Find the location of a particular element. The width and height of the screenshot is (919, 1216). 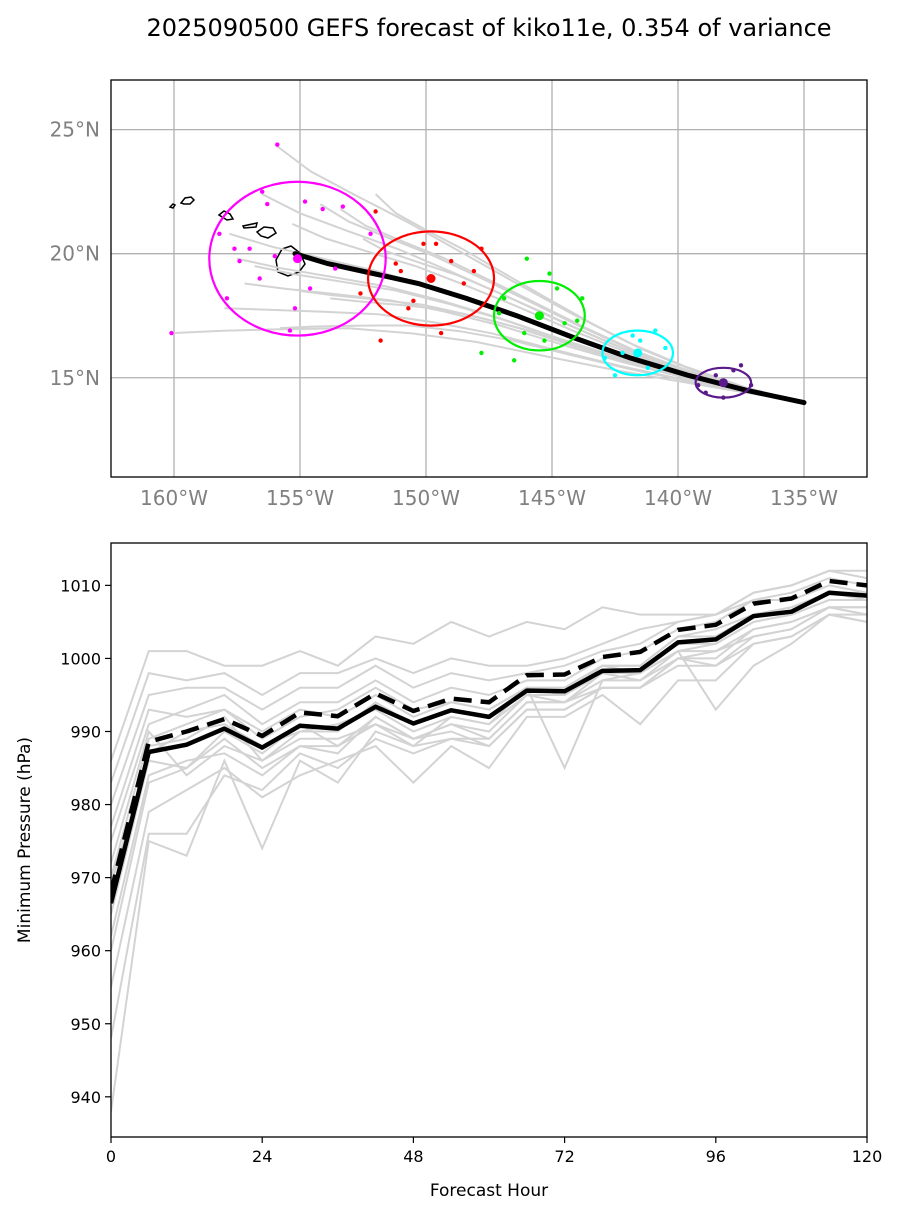

map-lat-tick-label: 15°N is located at coordinates (75, 378).